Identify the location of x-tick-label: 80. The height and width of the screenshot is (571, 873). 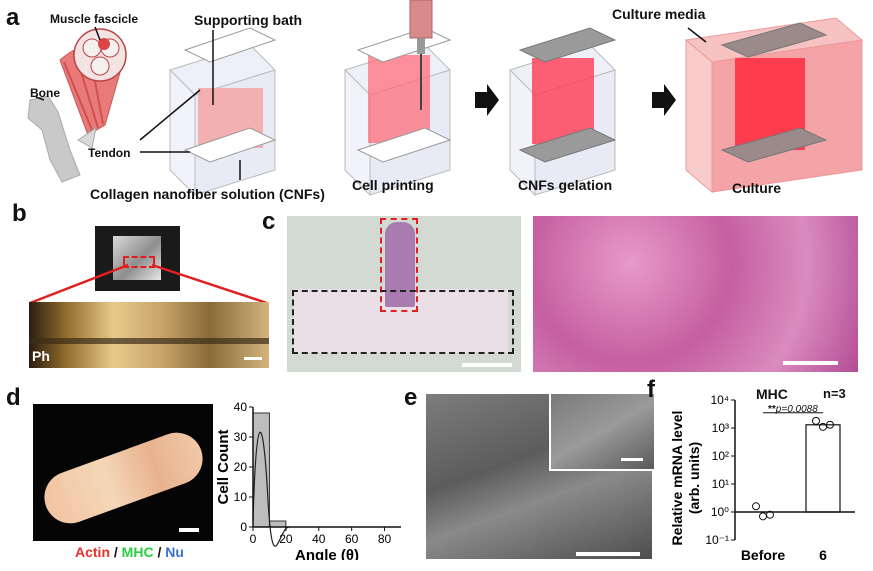
(385, 539).